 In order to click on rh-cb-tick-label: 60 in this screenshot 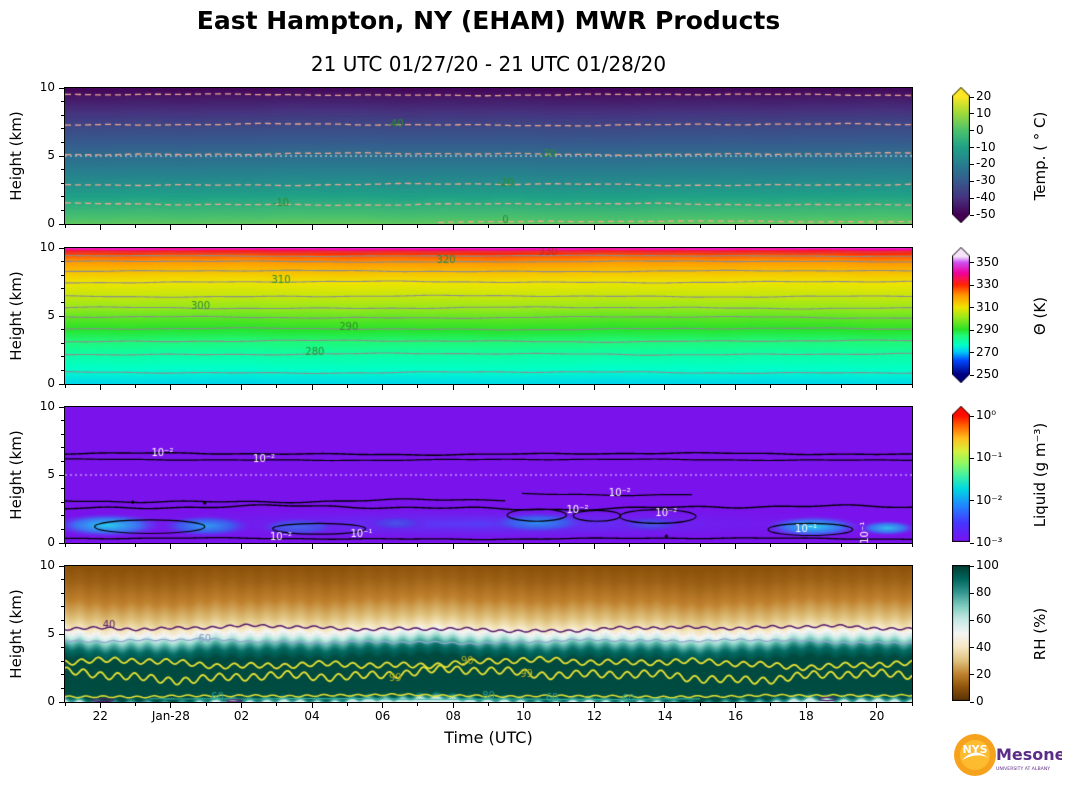, I will do `click(984, 619)`.